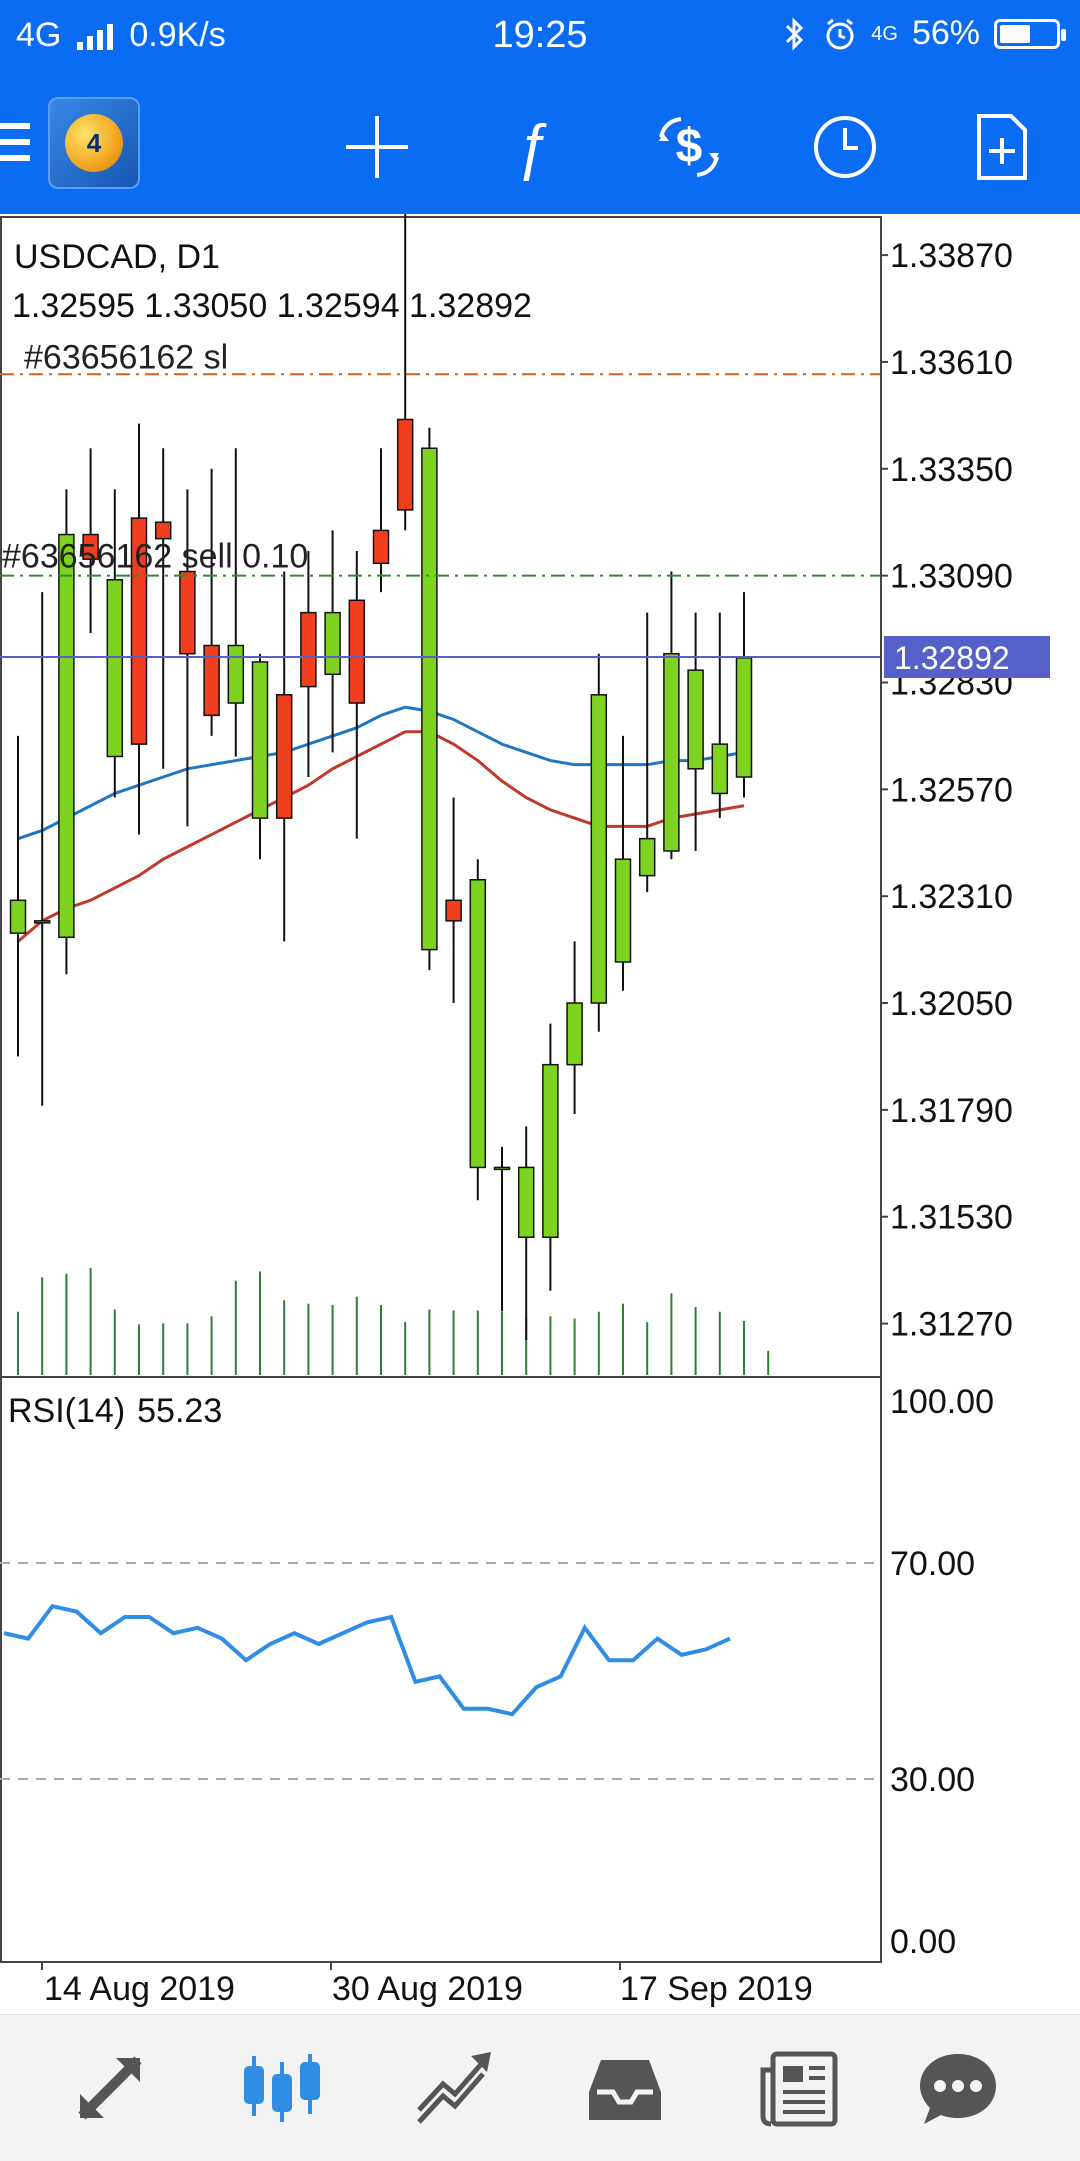 The image size is (1080, 2161). I want to click on indicators-icon: ƒ, so click(532, 147).